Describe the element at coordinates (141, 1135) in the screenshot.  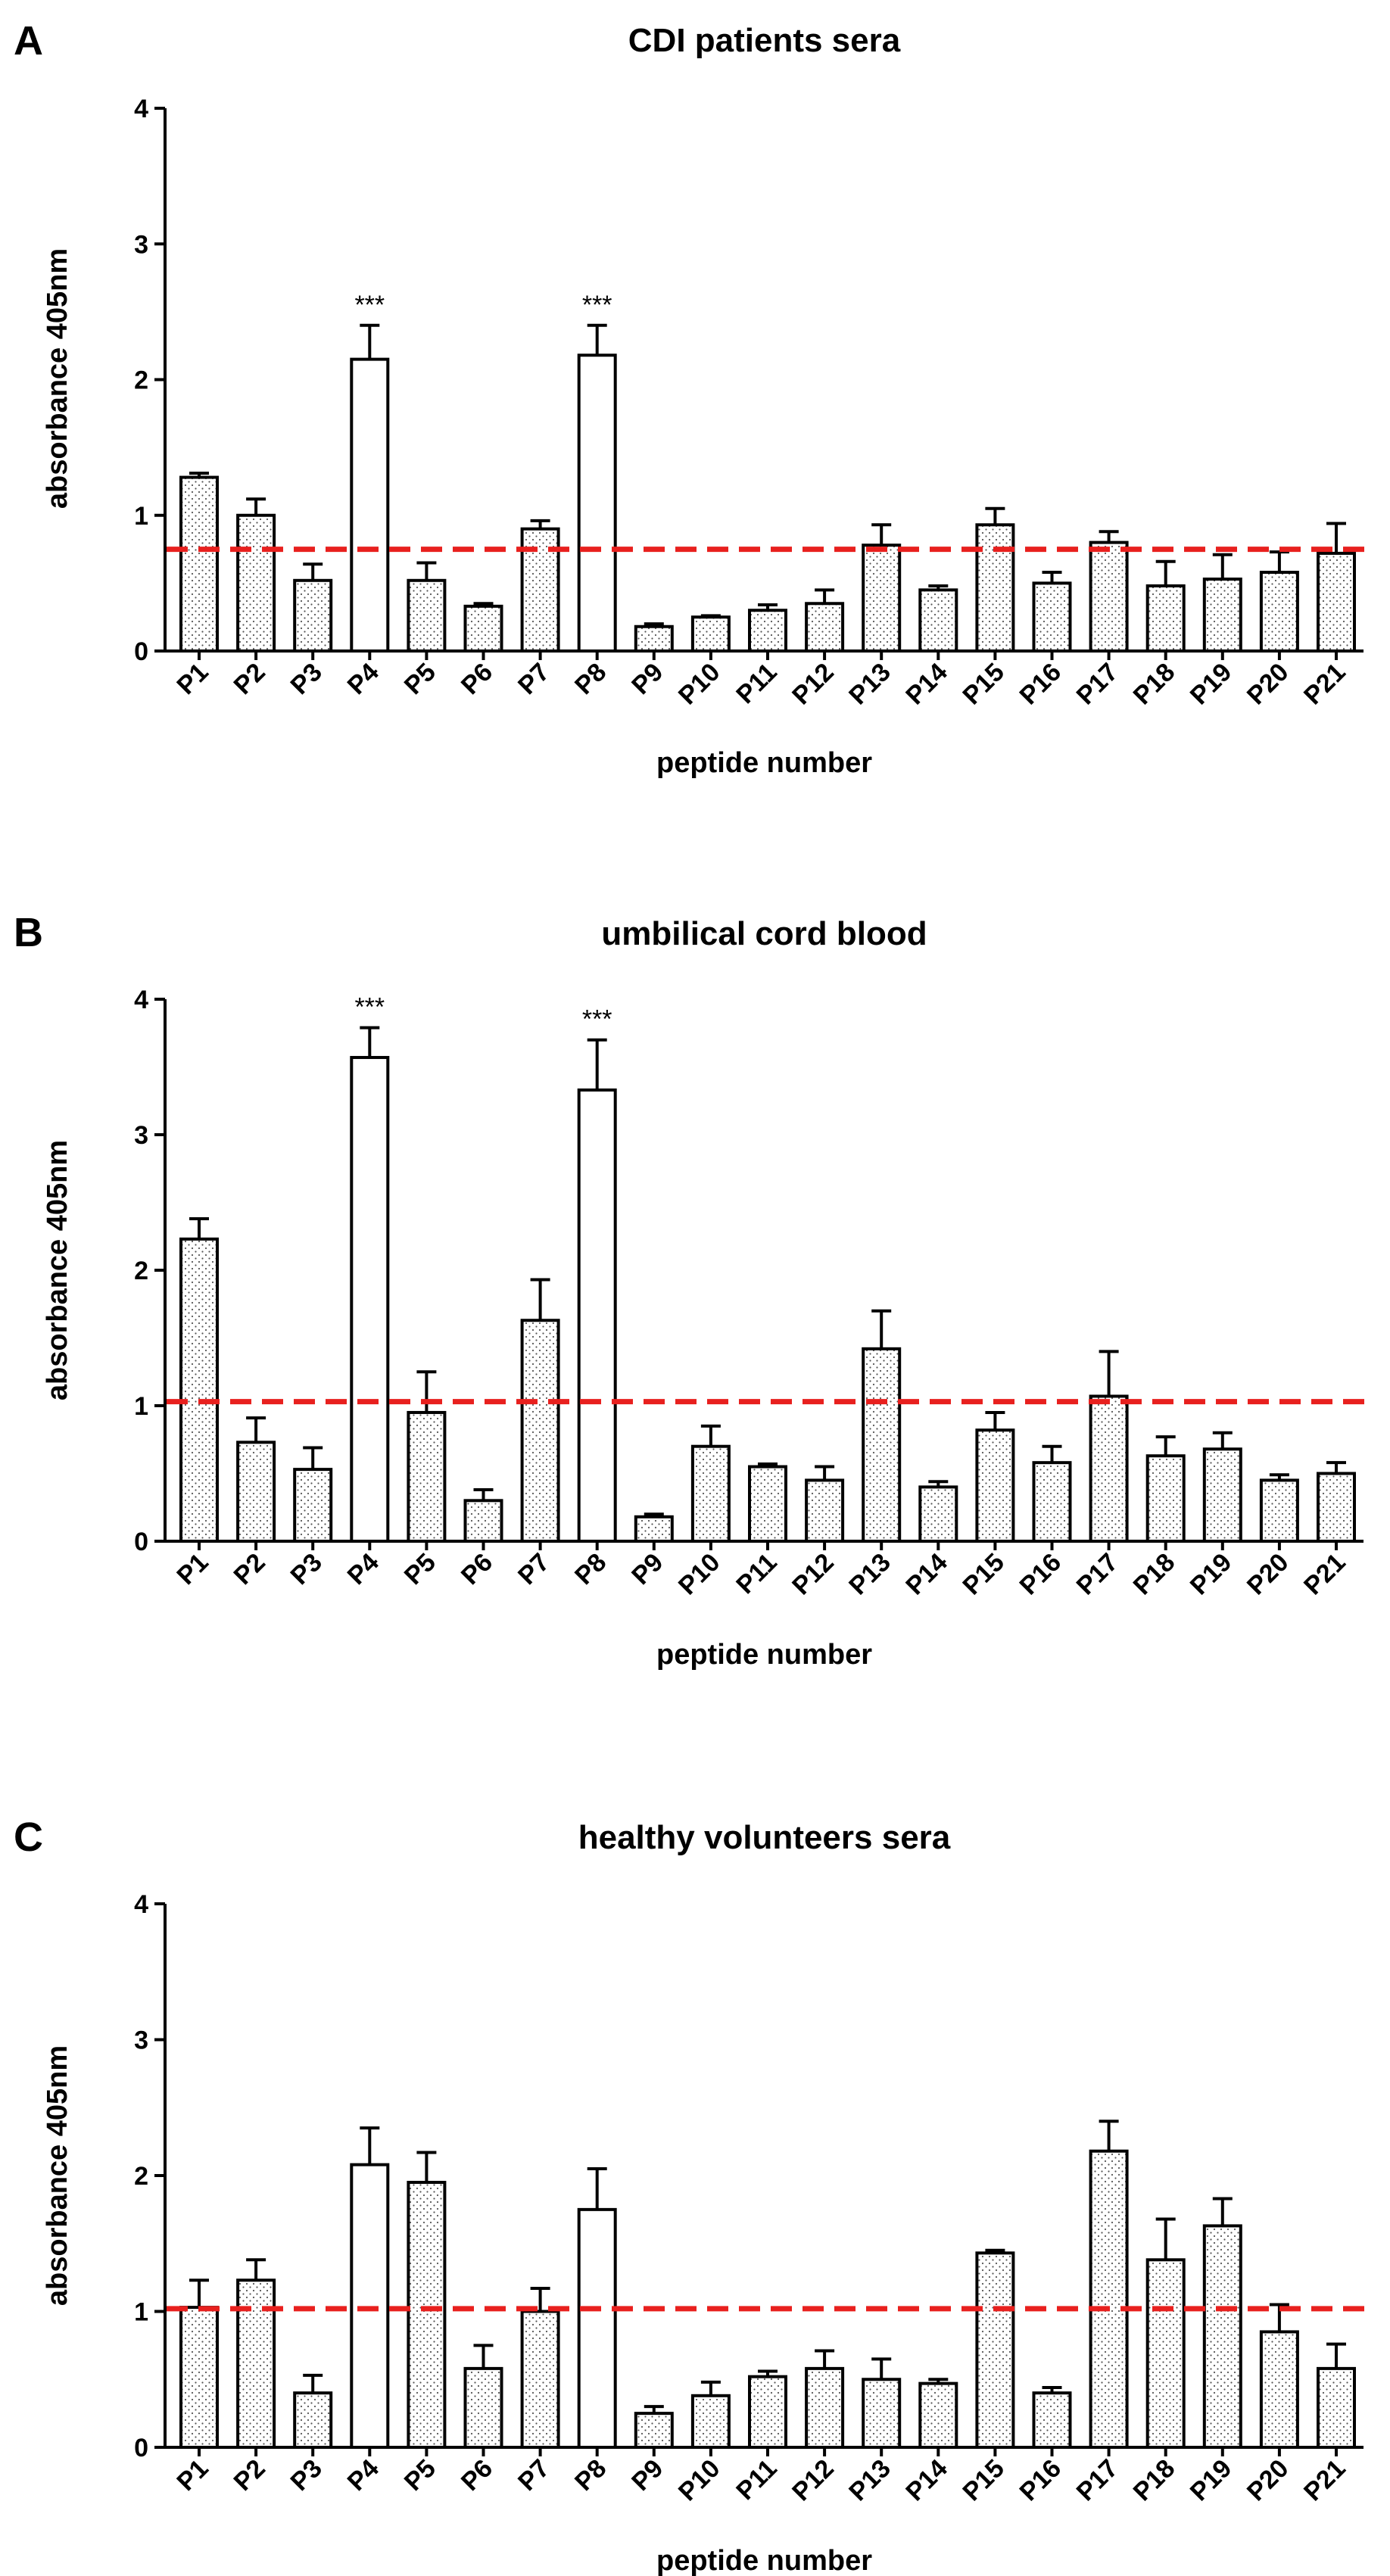
I see `y-tick-label: 3` at that location.